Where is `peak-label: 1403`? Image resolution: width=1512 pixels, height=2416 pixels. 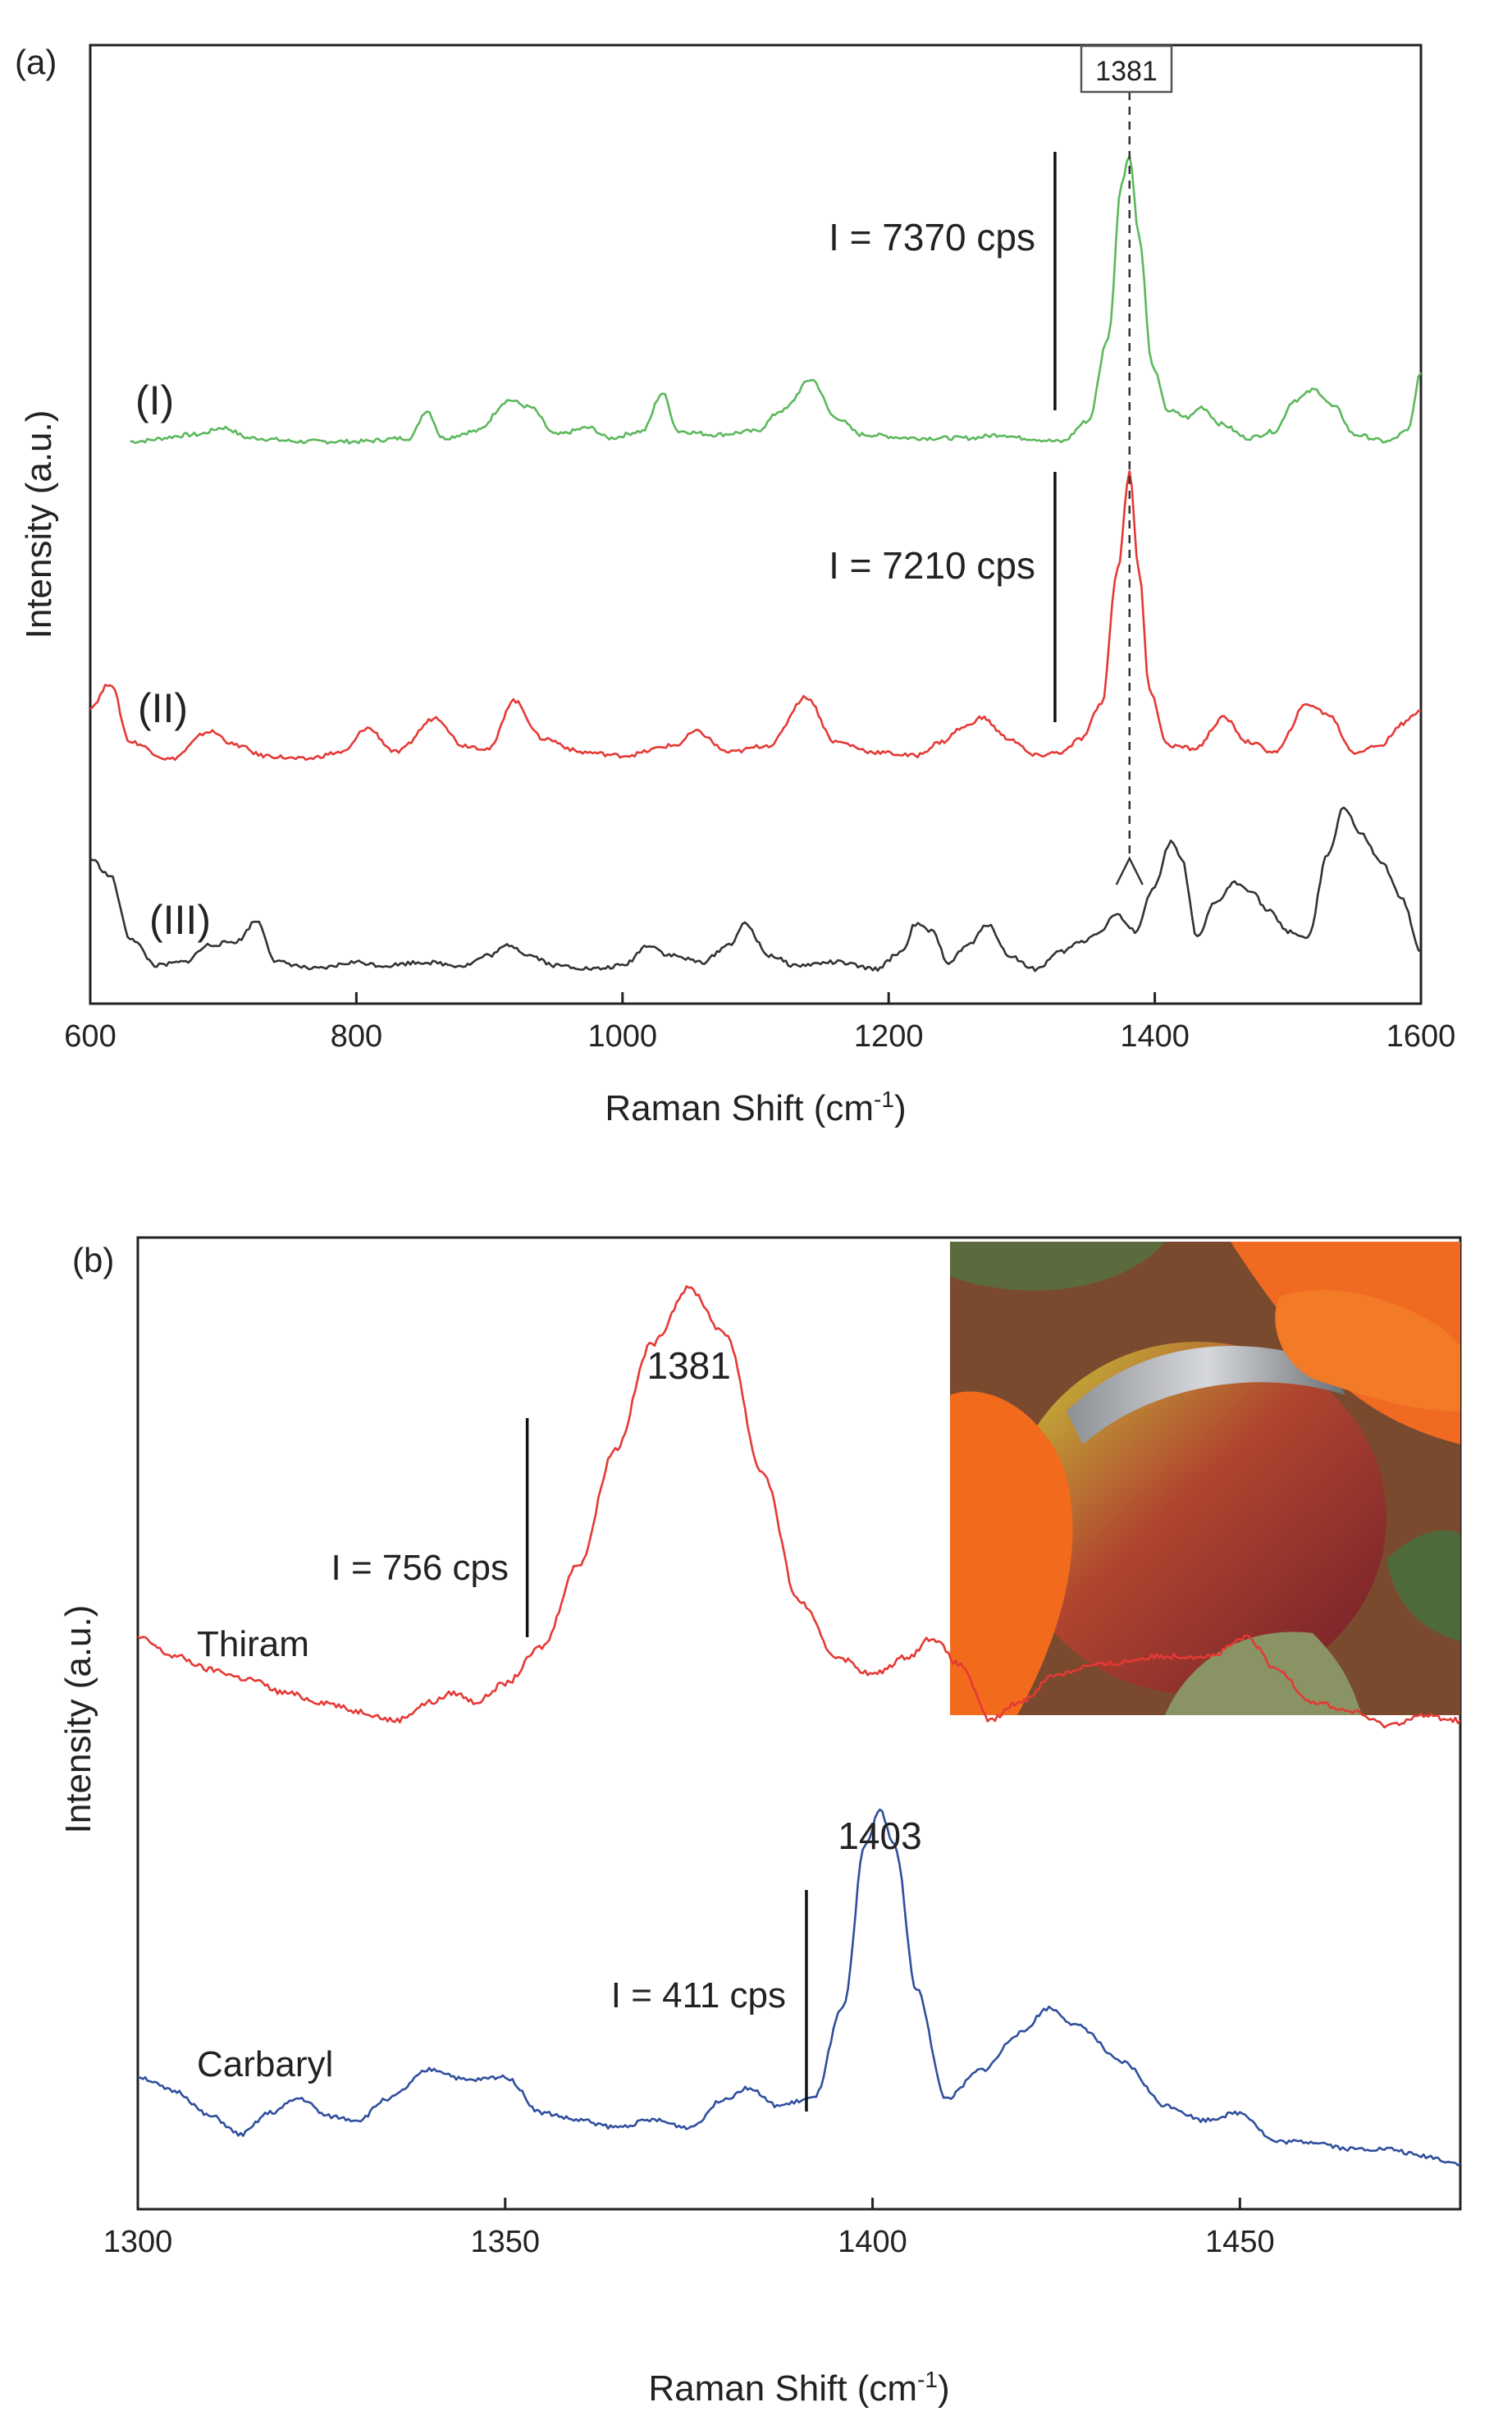
peak-label: 1403 is located at coordinates (879, 1835).